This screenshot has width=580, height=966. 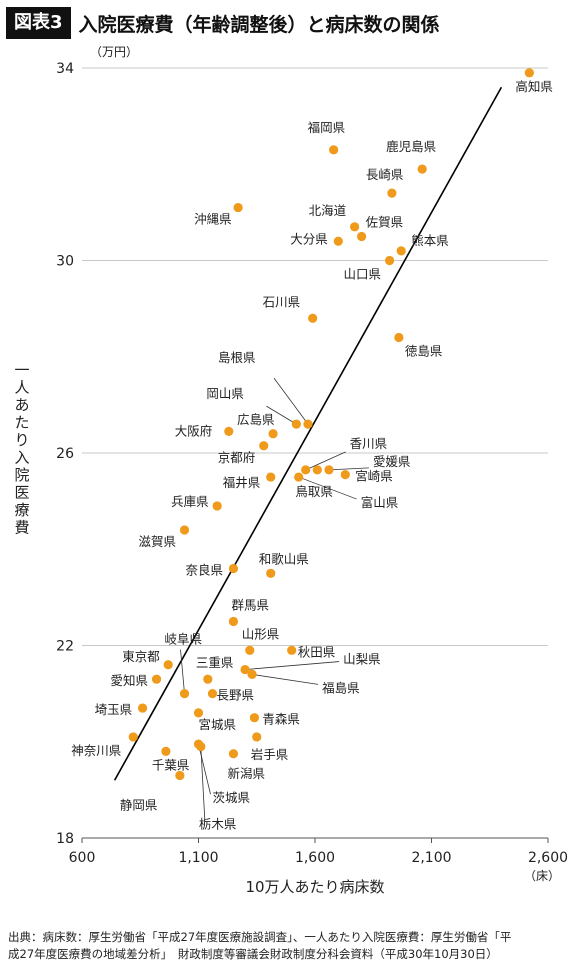 What do you see at coordinates (327, 127) in the screenshot?
I see `point-label: 福岡県` at bounding box center [327, 127].